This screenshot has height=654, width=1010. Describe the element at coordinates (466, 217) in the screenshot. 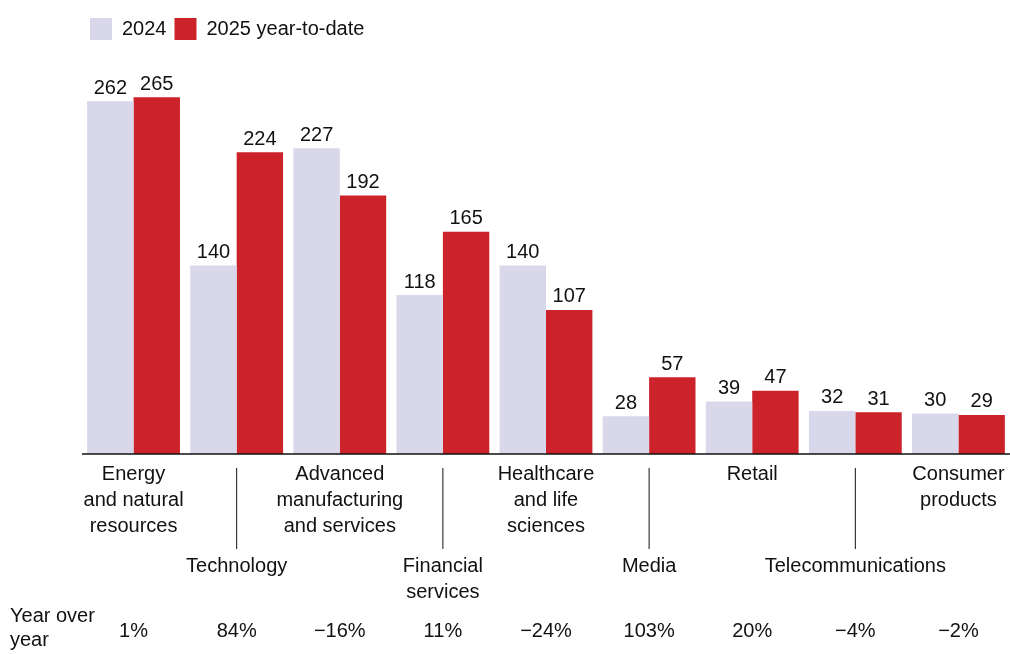

I see `data-label: 165` at that location.